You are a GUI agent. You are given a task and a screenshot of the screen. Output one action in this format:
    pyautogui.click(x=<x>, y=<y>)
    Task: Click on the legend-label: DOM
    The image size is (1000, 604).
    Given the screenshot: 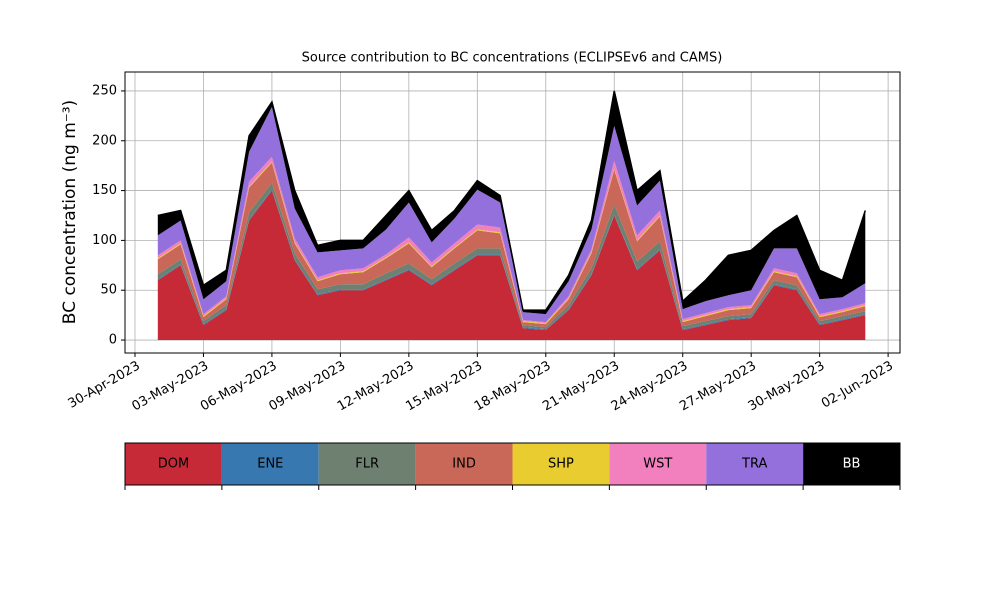 What is the action you would take?
    pyautogui.click(x=173, y=464)
    